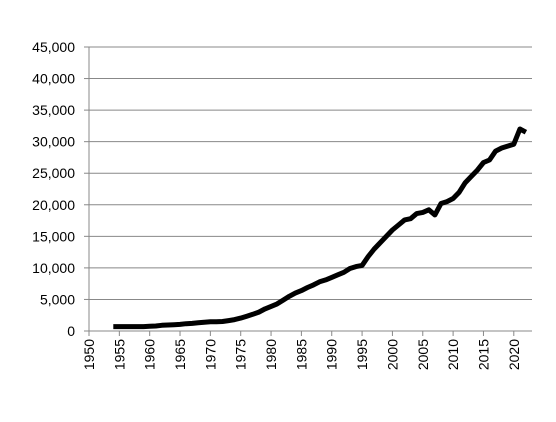 The height and width of the screenshot is (422, 556). Describe the element at coordinates (514, 354) in the screenshot. I see `x-tick-label: 2020` at that location.